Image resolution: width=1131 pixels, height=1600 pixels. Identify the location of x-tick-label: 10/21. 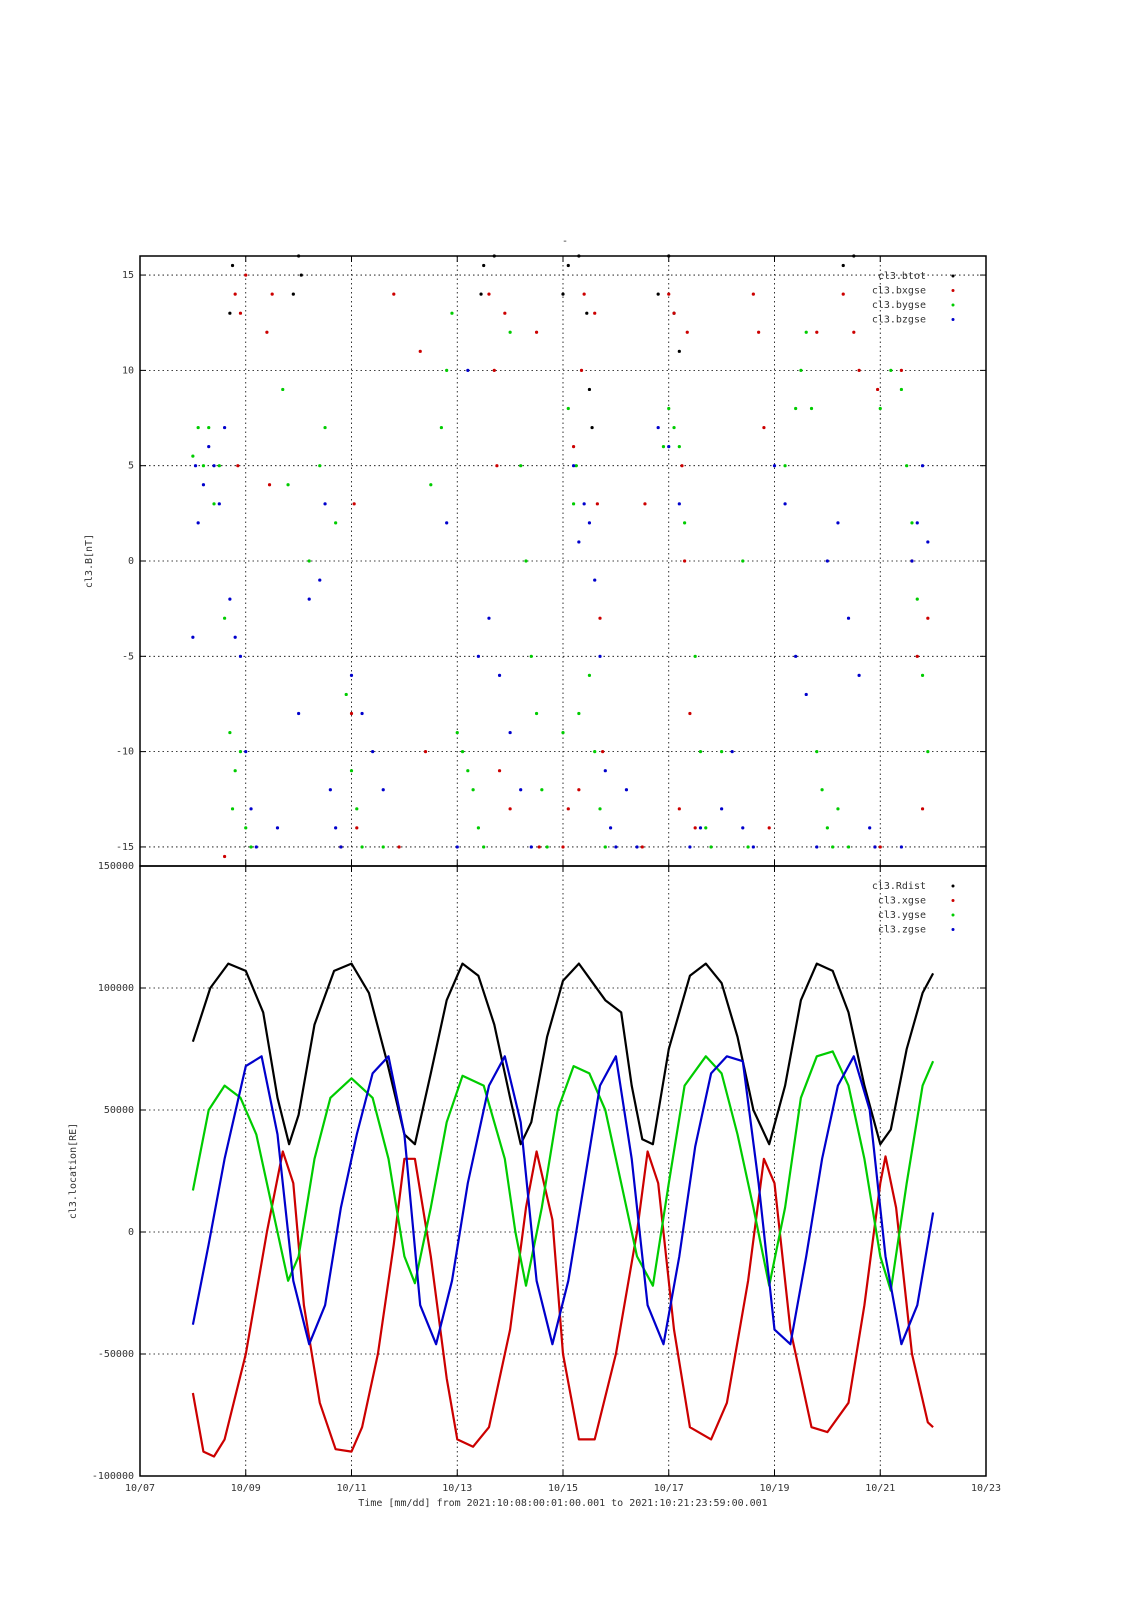
(880, 1488).